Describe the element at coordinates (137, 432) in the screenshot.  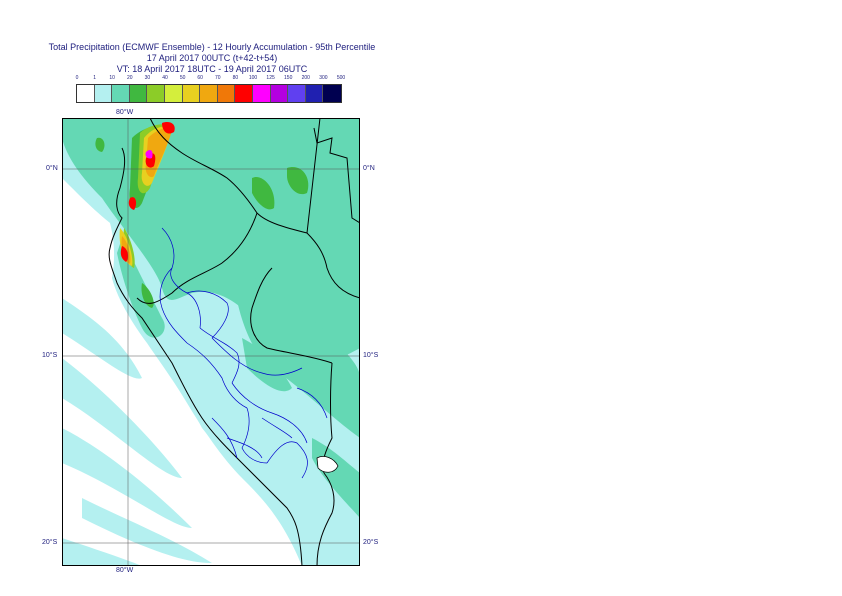
I see `ocean-bands` at that location.